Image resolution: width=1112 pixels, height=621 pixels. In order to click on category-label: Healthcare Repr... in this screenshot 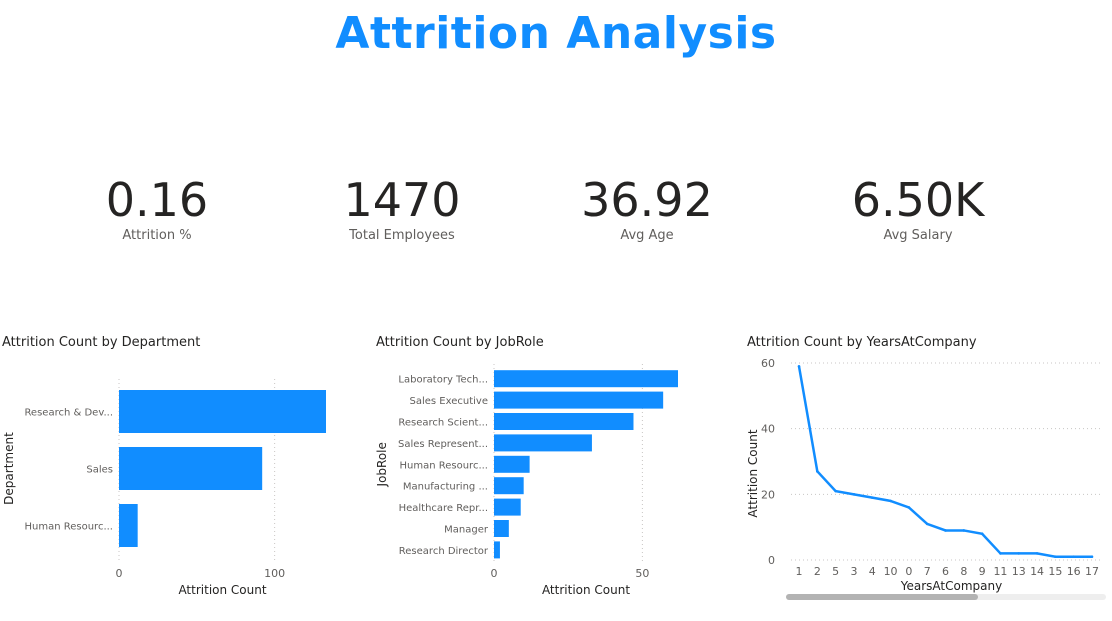, I will do `click(443, 508)`.